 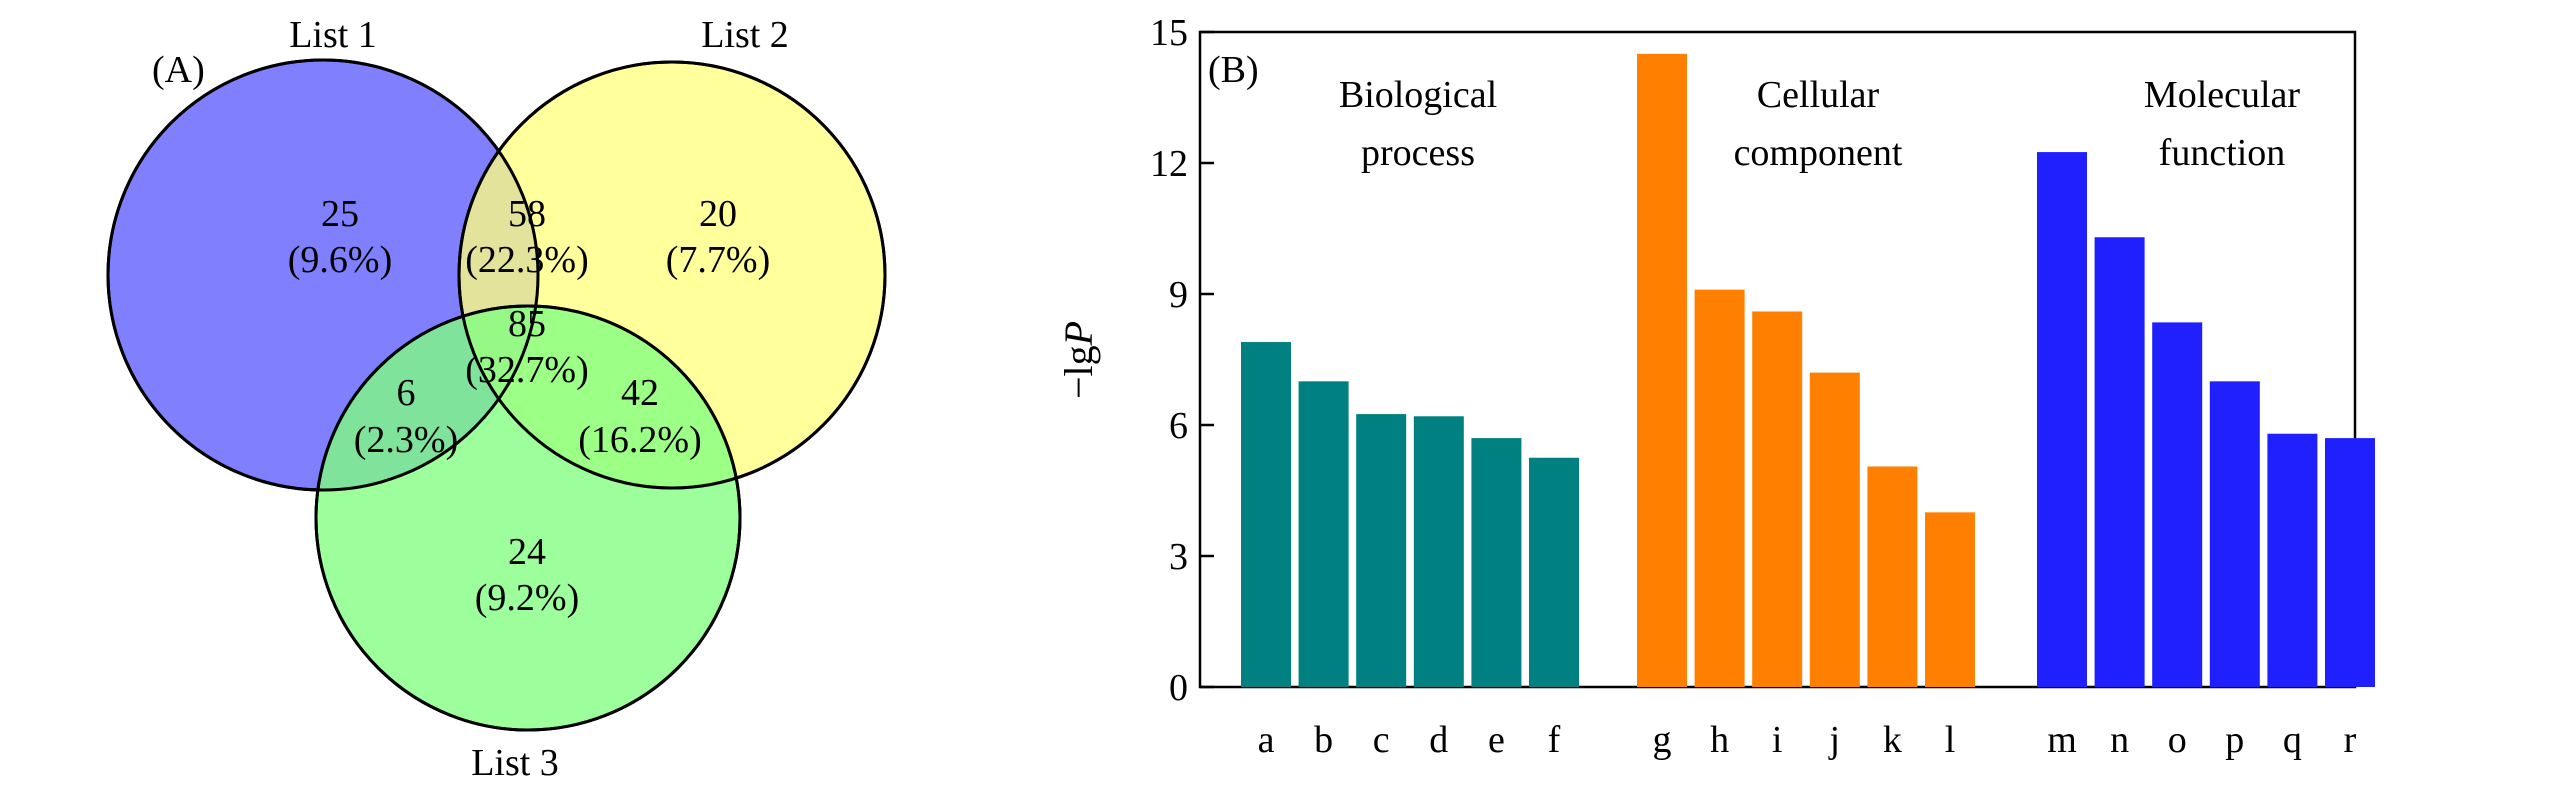 I want to click on x-tick-label: e, so click(x=1496, y=740).